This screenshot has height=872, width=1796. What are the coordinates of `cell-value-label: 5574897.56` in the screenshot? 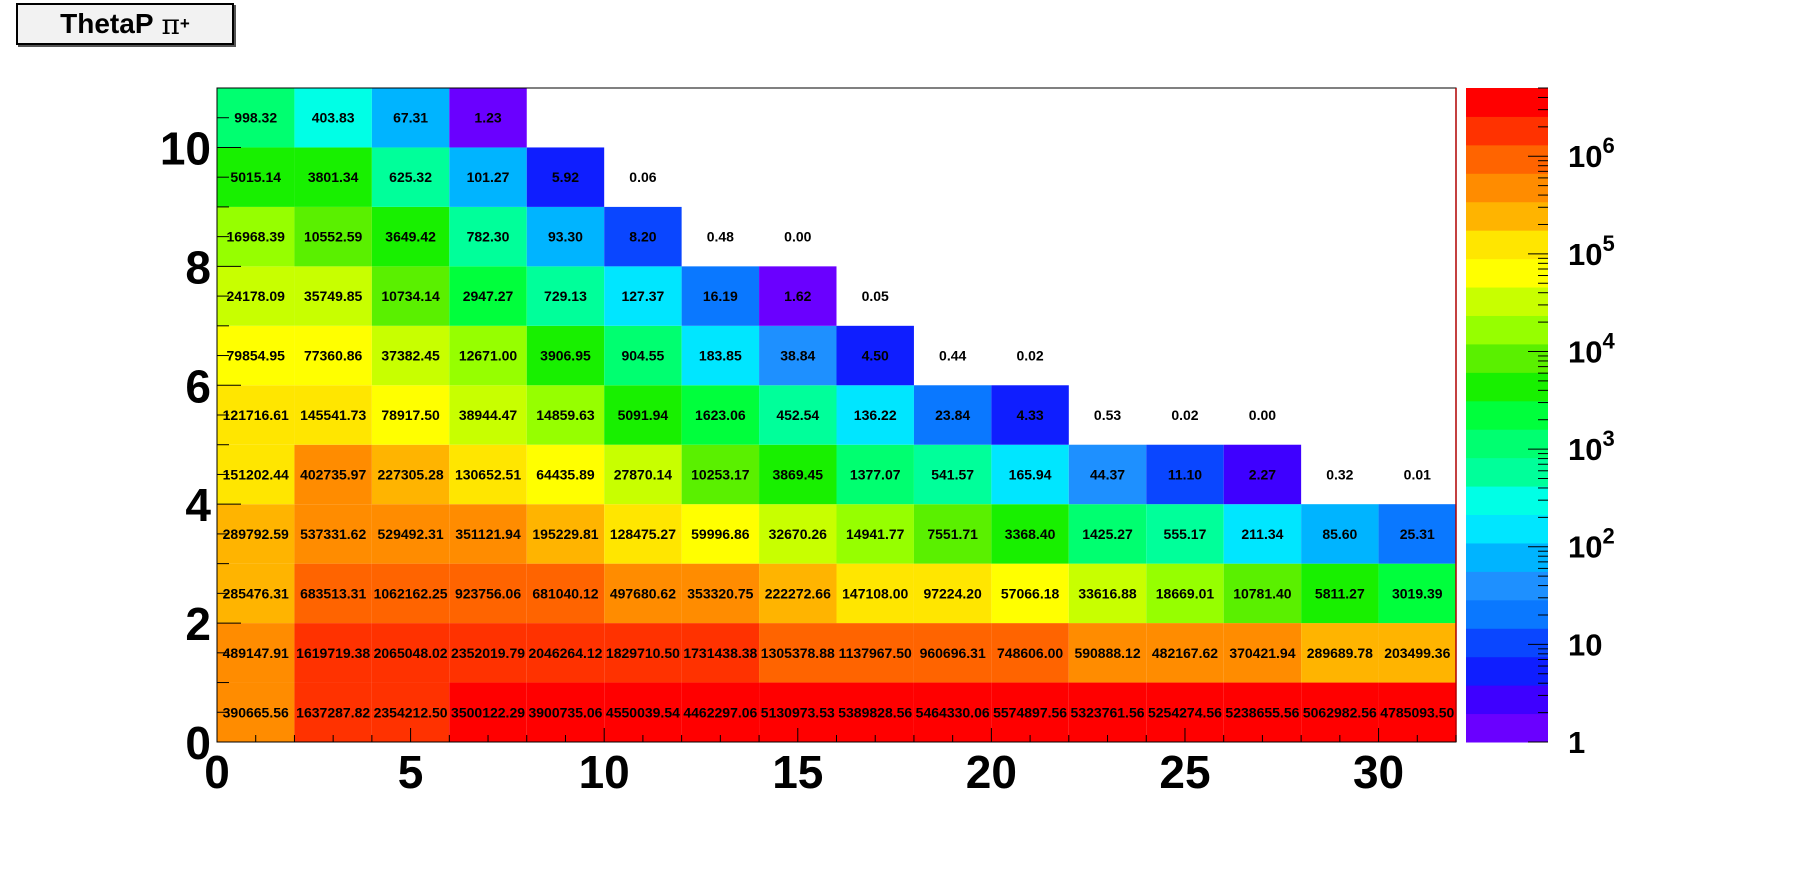 It's located at (1030, 712).